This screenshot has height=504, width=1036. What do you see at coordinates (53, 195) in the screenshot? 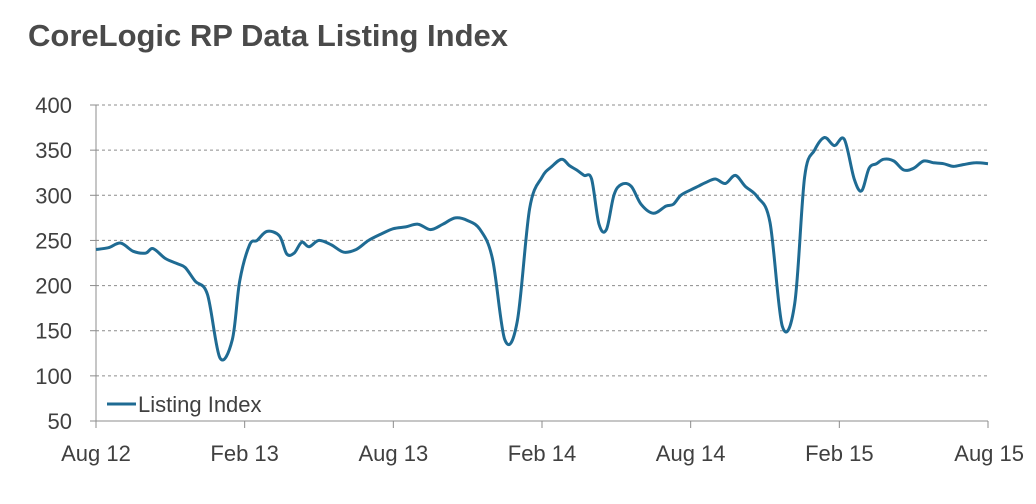
I see `y-tick-label: 300` at bounding box center [53, 195].